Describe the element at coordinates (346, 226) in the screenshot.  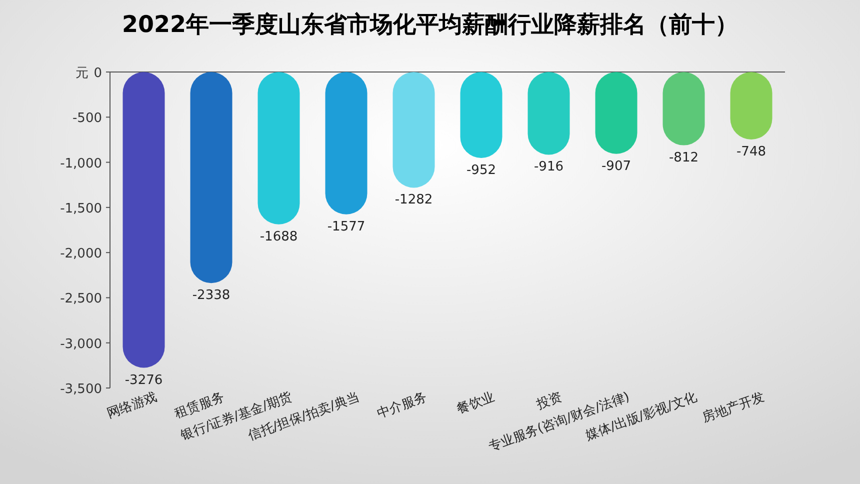
I see `data-label: -1577` at that location.